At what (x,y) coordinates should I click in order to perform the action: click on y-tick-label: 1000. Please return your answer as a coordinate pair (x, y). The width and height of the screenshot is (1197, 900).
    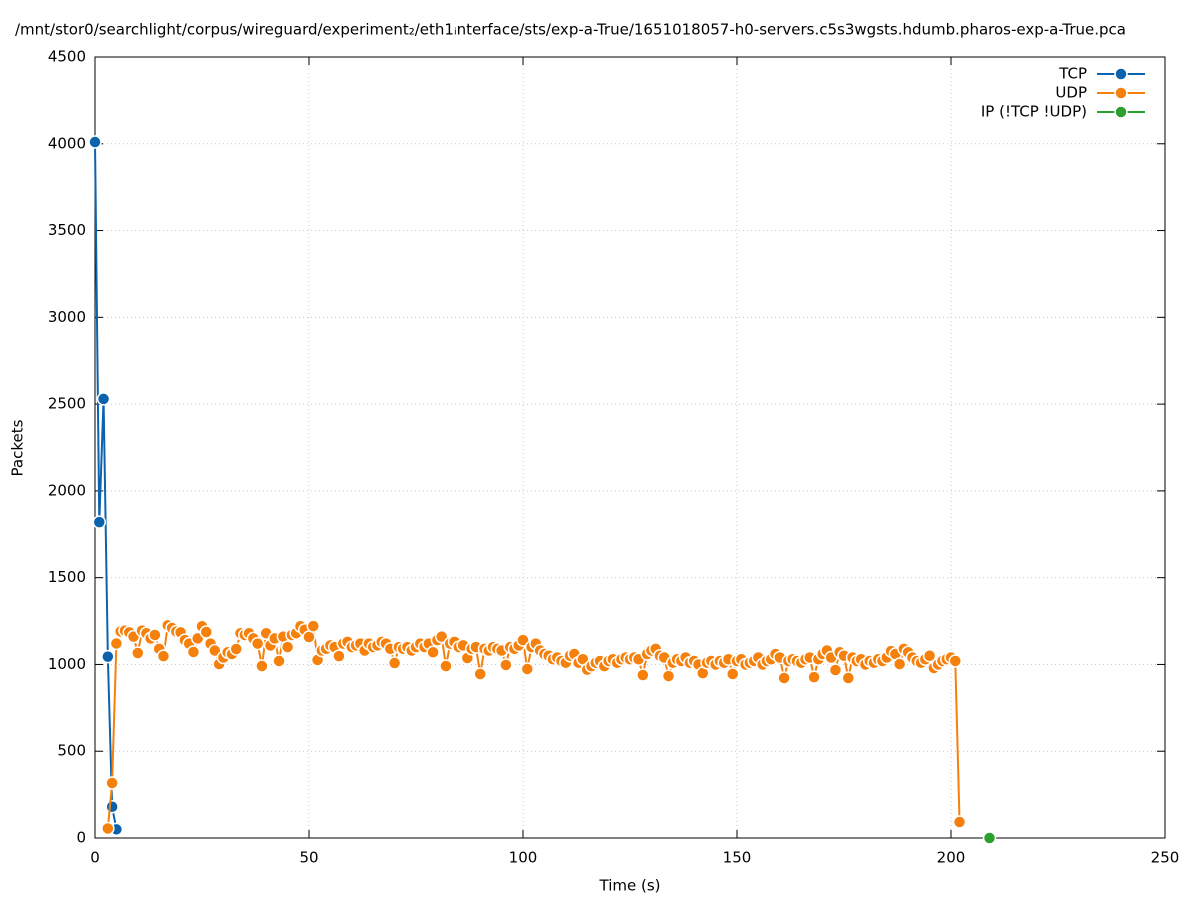
    Looking at the image, I should click on (67, 664).